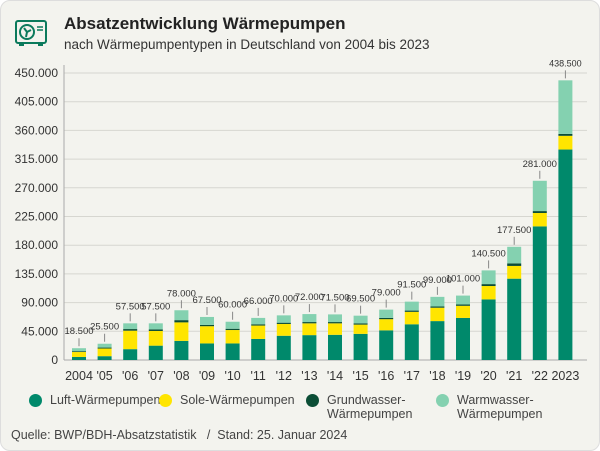  What do you see at coordinates (309, 297) in the screenshot?
I see `total-label: 72.000` at bounding box center [309, 297].